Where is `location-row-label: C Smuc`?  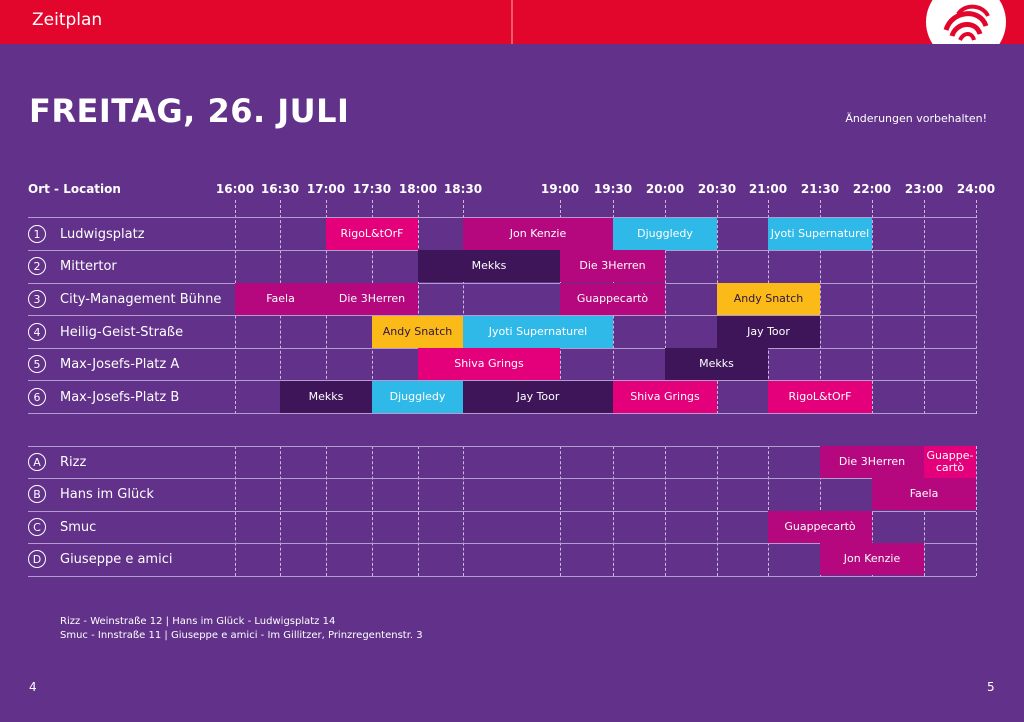
location-row-label: C Smuc is located at coordinates (62, 527).